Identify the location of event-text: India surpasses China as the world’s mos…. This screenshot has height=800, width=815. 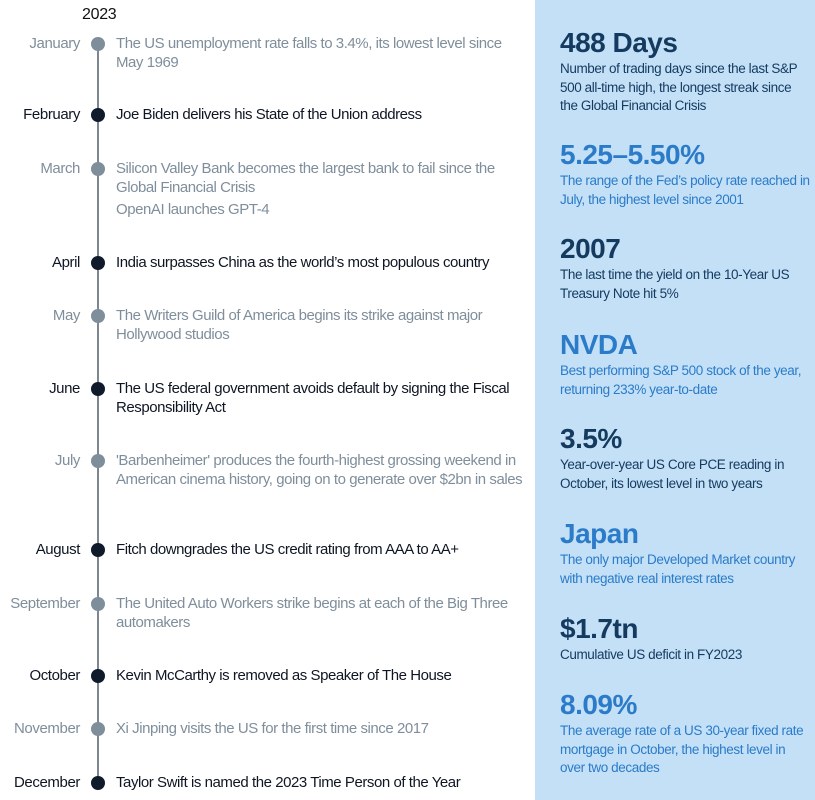
(303, 262).